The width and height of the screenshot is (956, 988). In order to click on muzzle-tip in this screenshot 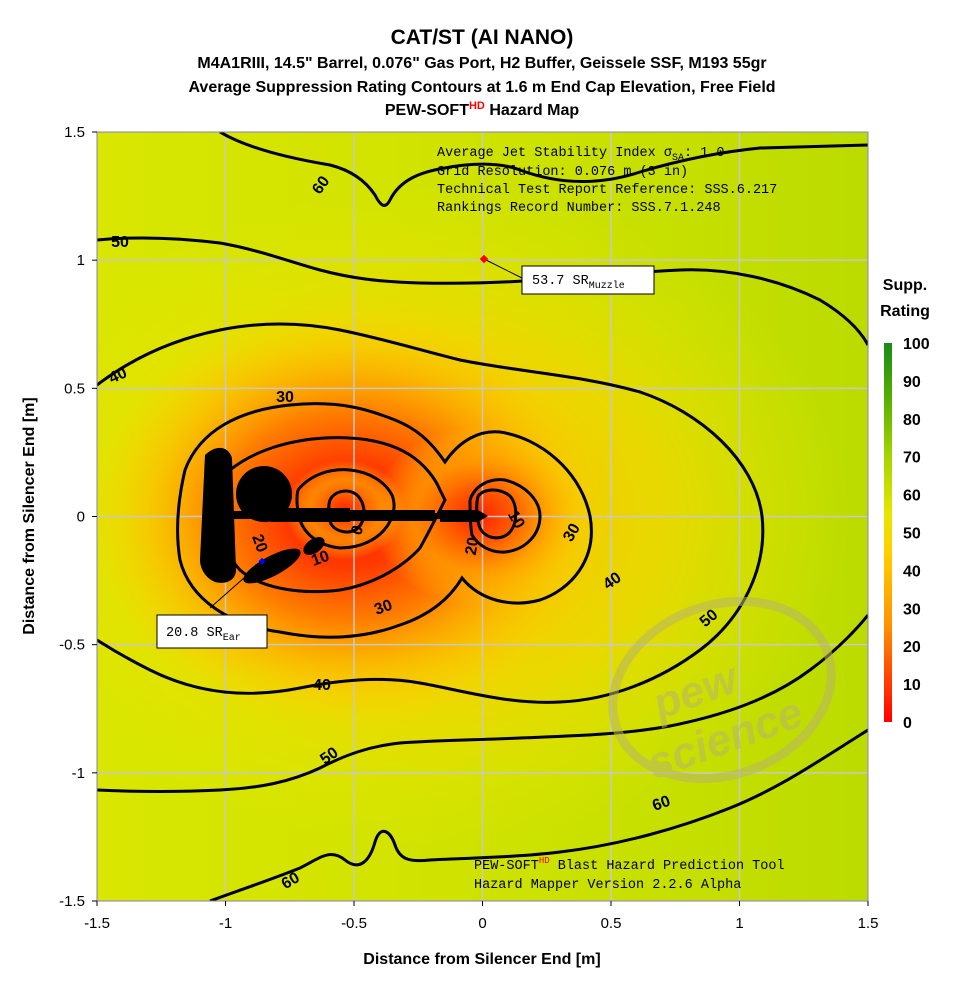, I will do `click(483, 516)`.